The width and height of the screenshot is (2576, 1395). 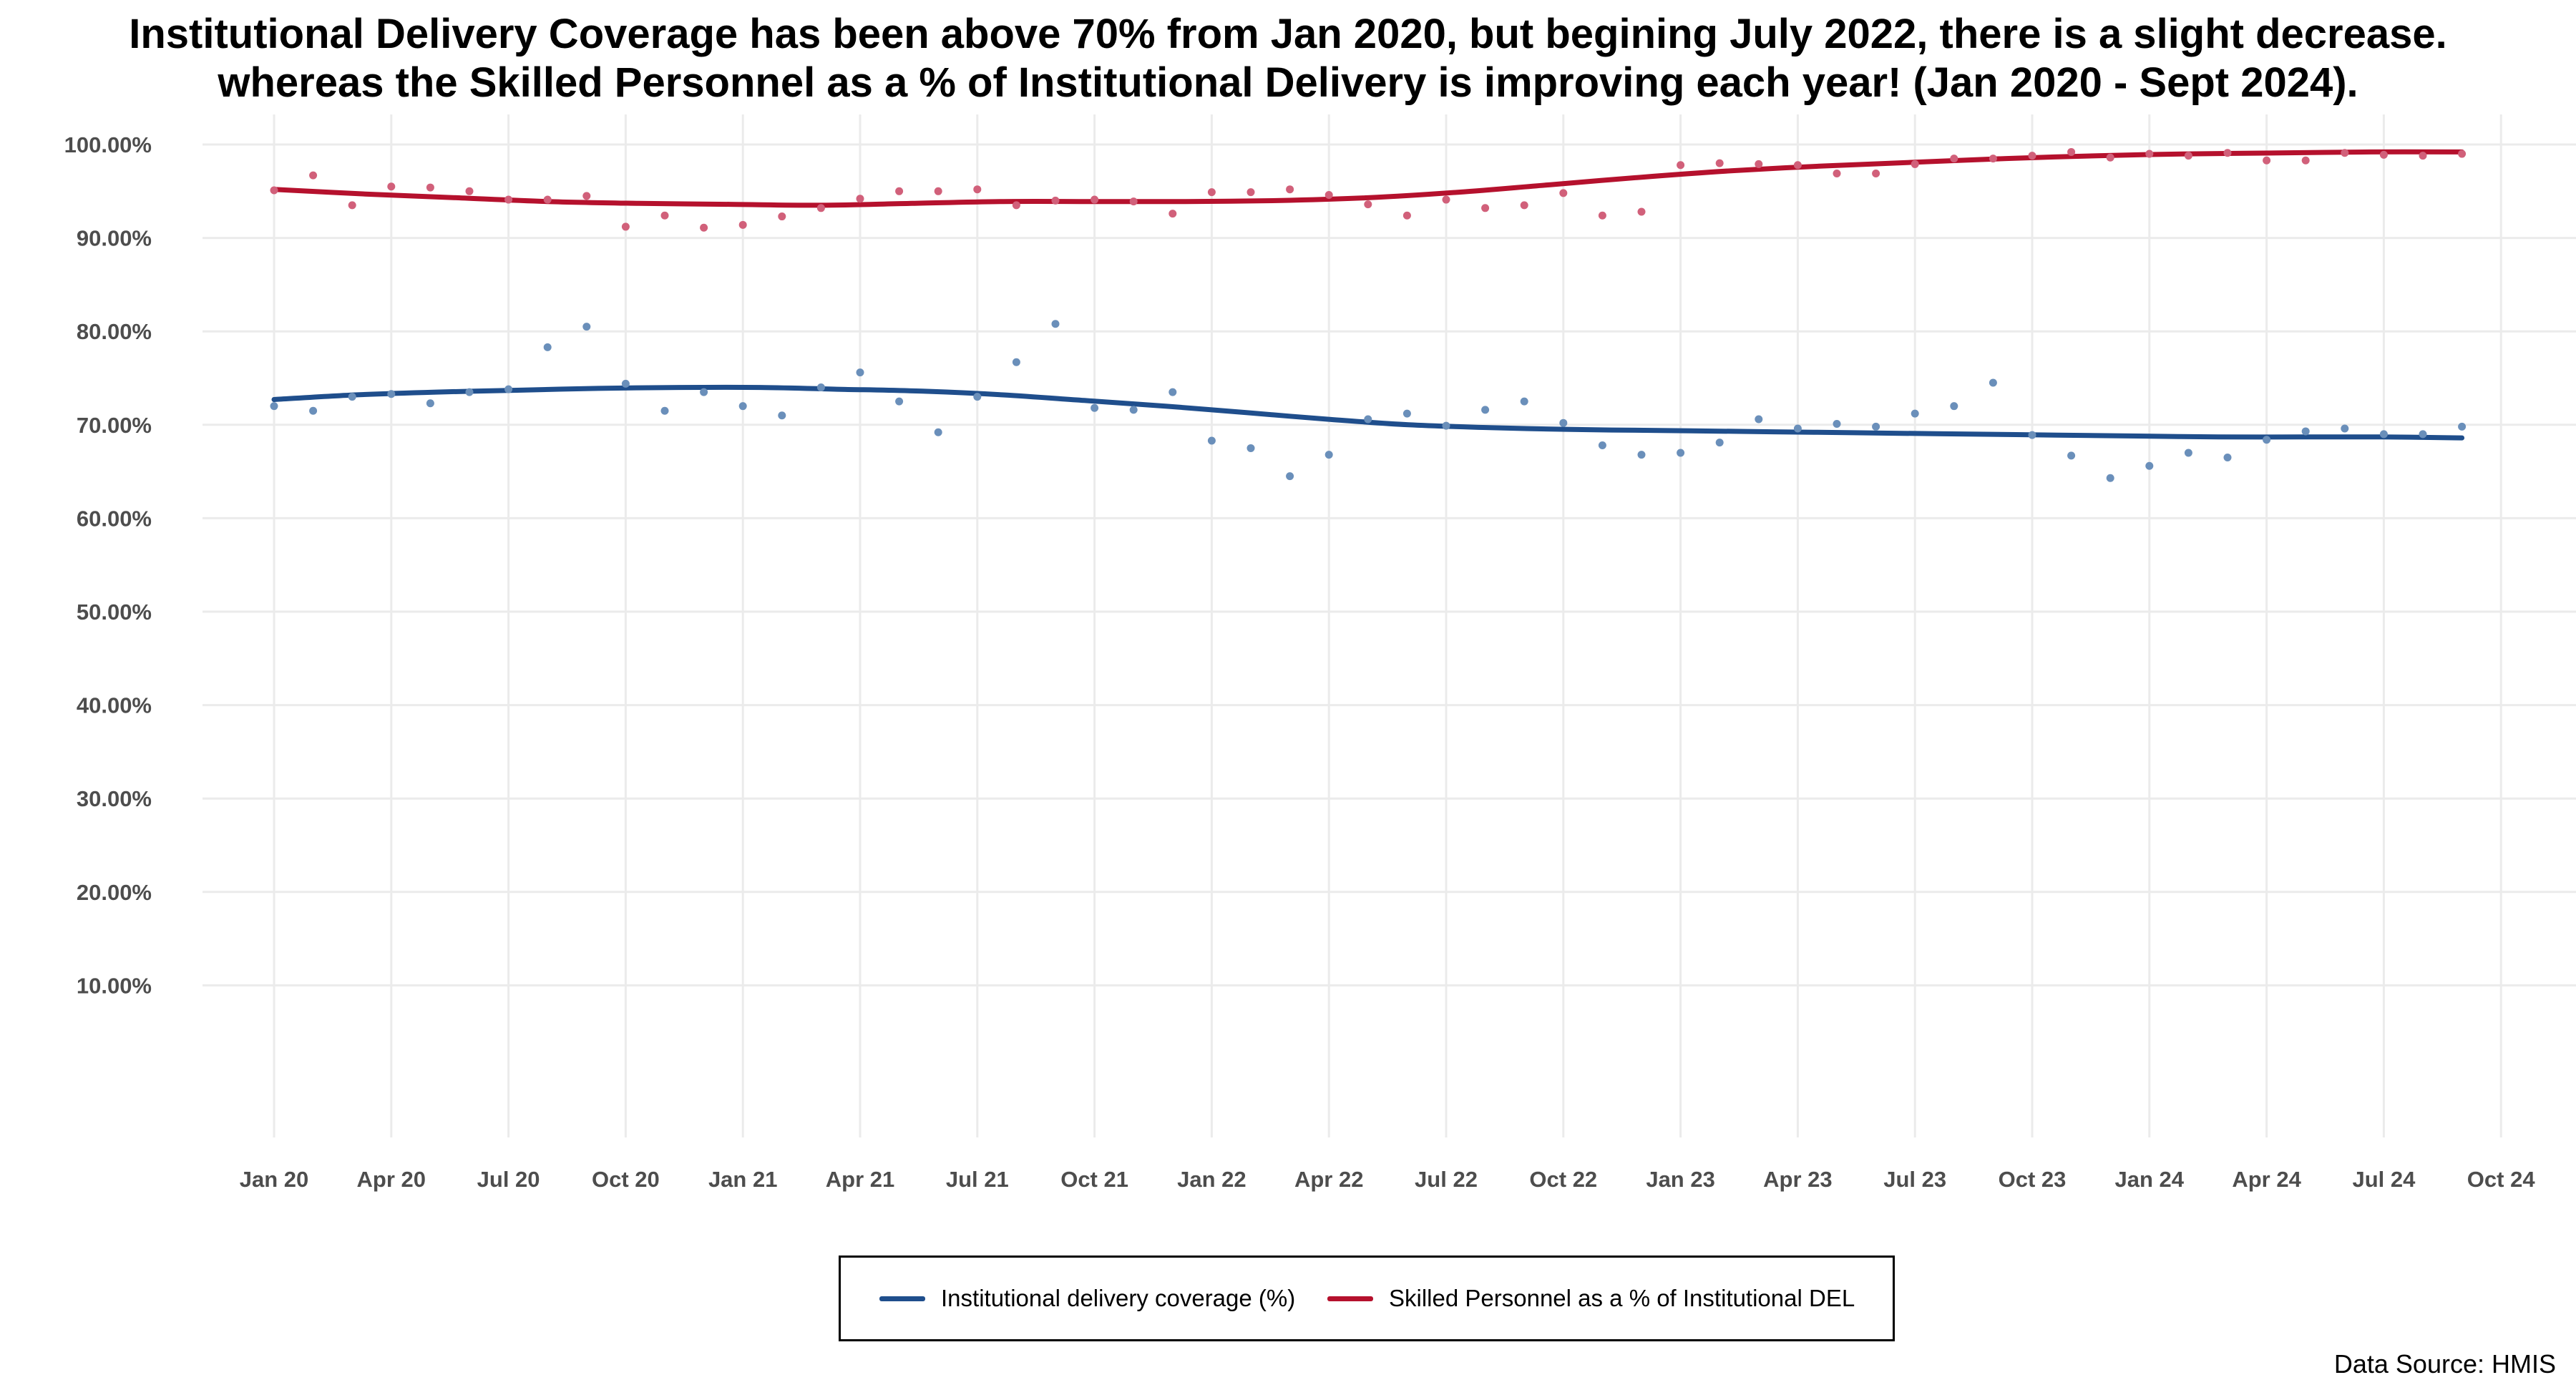 What do you see at coordinates (114, 705) in the screenshot?
I see `y-tick-label: 40.00%` at bounding box center [114, 705].